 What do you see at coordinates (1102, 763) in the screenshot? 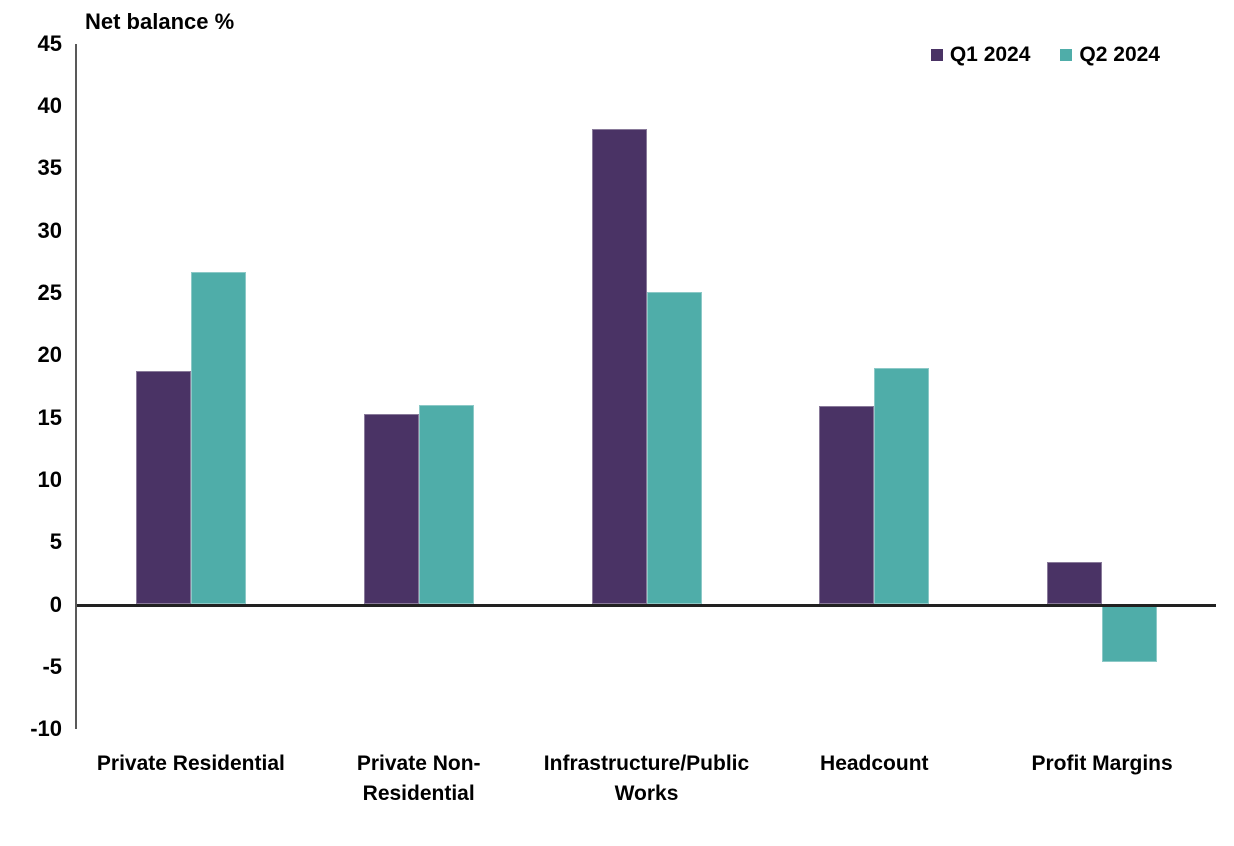
I see `x-category-label-profit-margins: Profit Margins` at bounding box center [1102, 763].